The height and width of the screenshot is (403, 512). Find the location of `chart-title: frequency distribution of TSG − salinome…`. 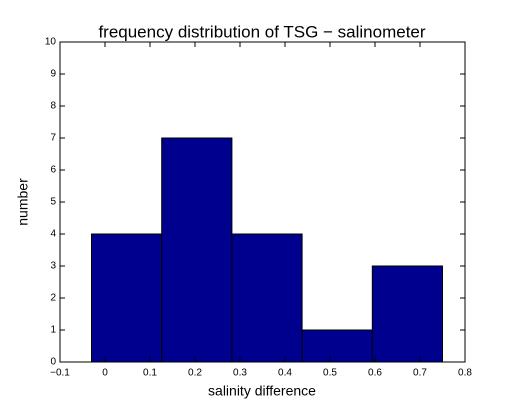

chart-title: frequency distribution of TSG − salinome… is located at coordinates (261, 31).